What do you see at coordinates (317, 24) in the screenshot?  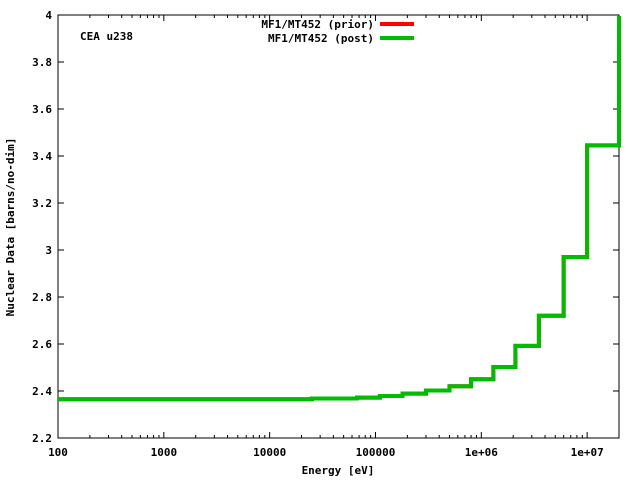 I see `legend-label: MF1/MT452 (prior)` at bounding box center [317, 24].